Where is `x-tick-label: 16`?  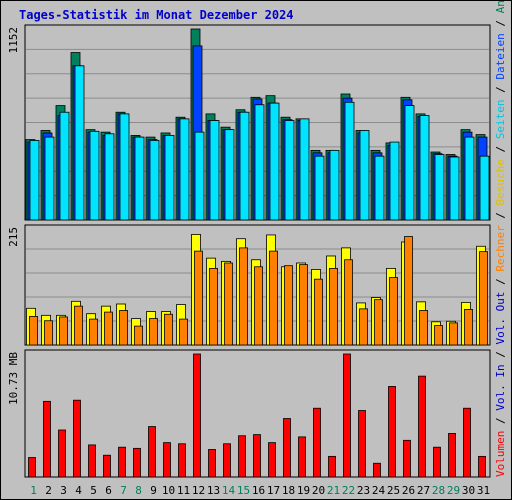
x-tick-label: 16 is located at coordinates (258, 490).